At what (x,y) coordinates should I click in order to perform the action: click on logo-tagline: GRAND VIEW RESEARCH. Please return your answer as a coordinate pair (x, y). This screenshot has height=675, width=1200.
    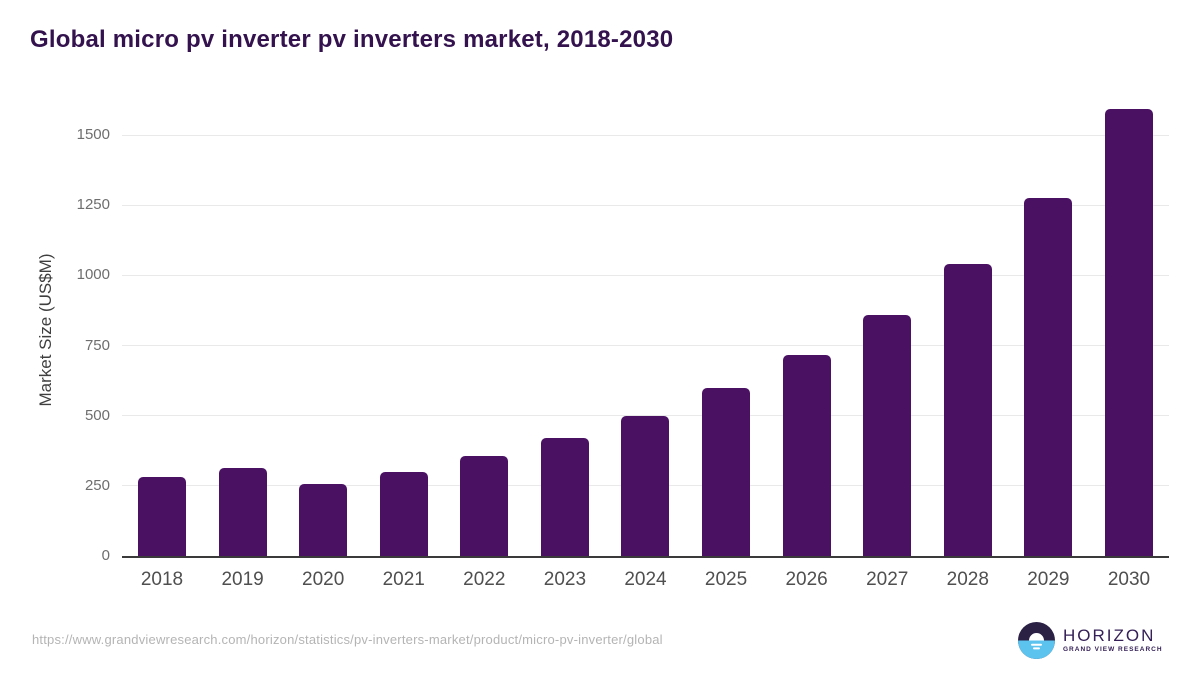
    Looking at the image, I should click on (1113, 650).